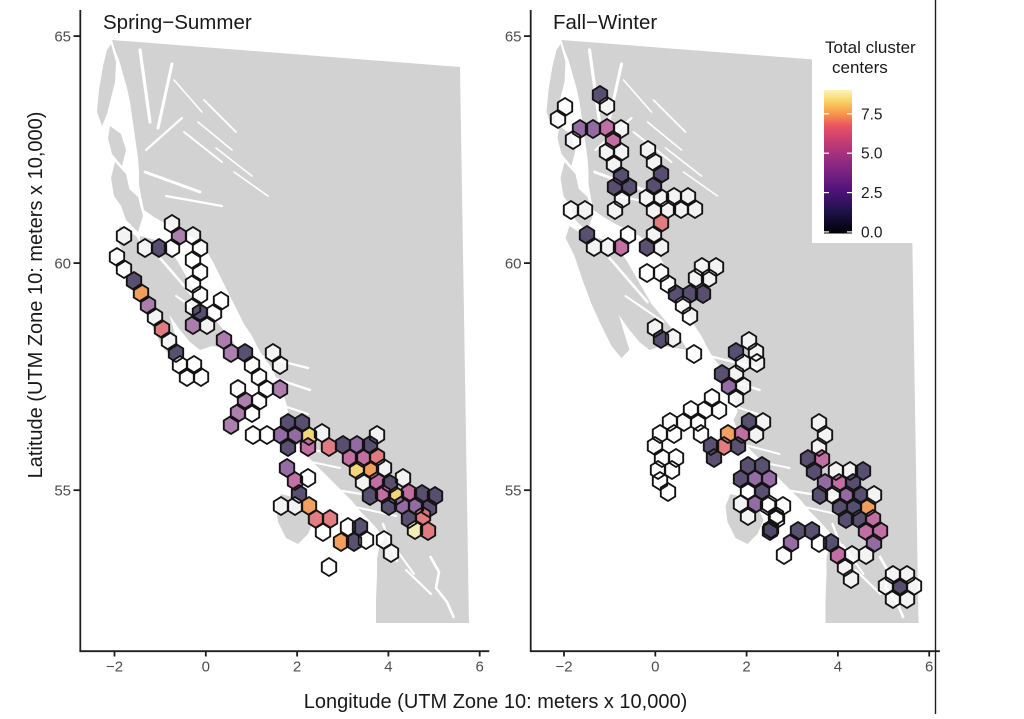 The width and height of the screenshot is (1024, 719). Describe the element at coordinates (872, 114) in the screenshot. I see `svg-text: 7.5` at that location.